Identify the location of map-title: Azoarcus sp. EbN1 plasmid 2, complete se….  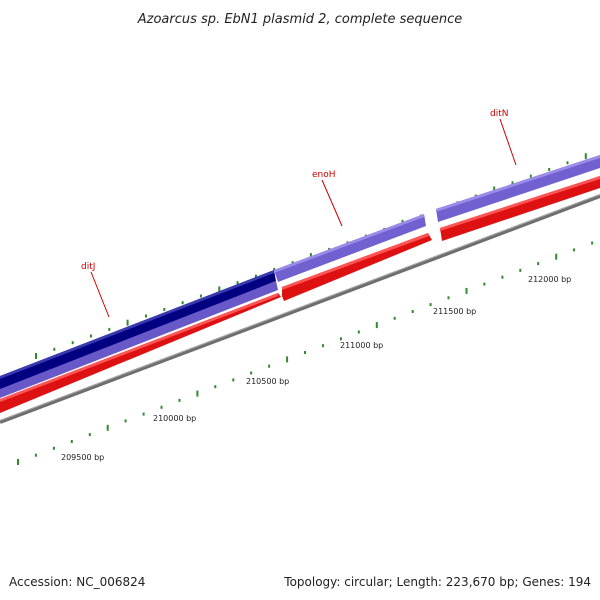
(299, 19).